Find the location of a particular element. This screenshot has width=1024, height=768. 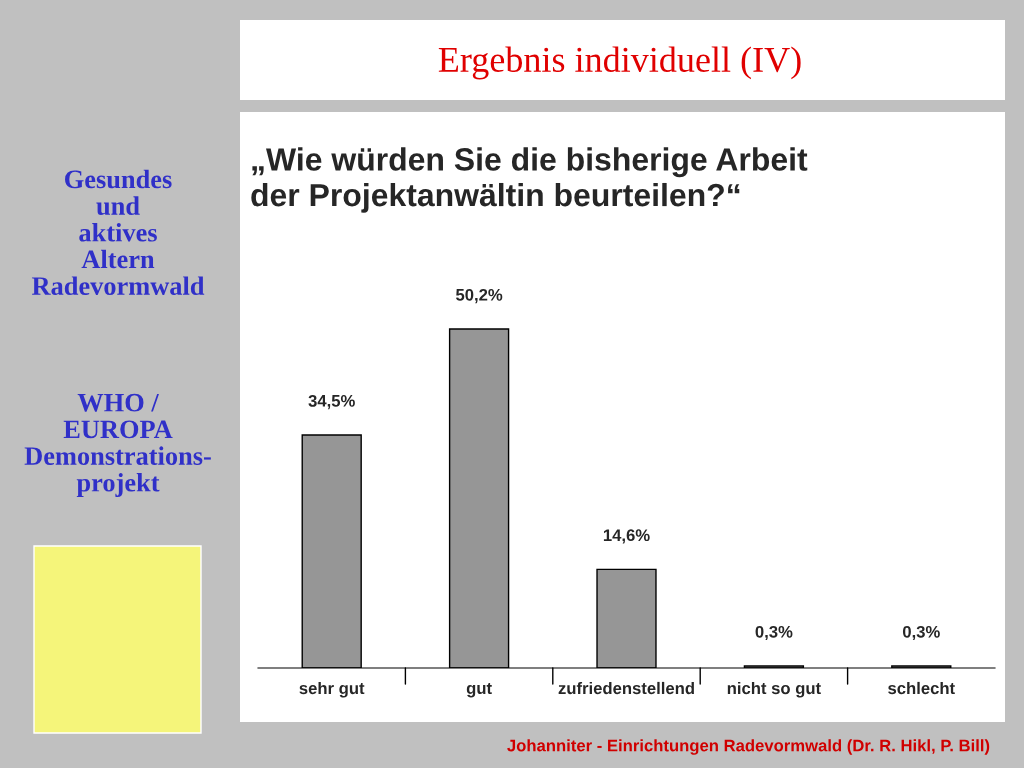

chart-title: Ergebnis individuell (IV) is located at coordinates (619, 63).